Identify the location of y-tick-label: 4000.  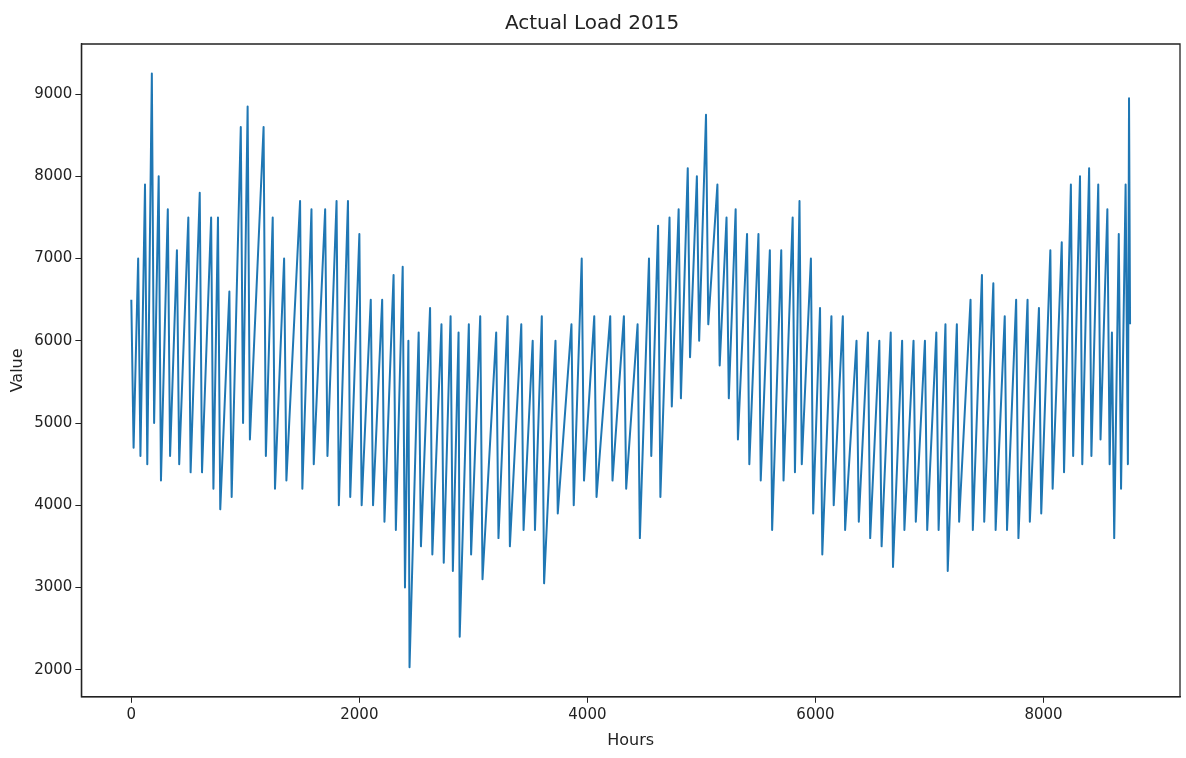
(53, 504).